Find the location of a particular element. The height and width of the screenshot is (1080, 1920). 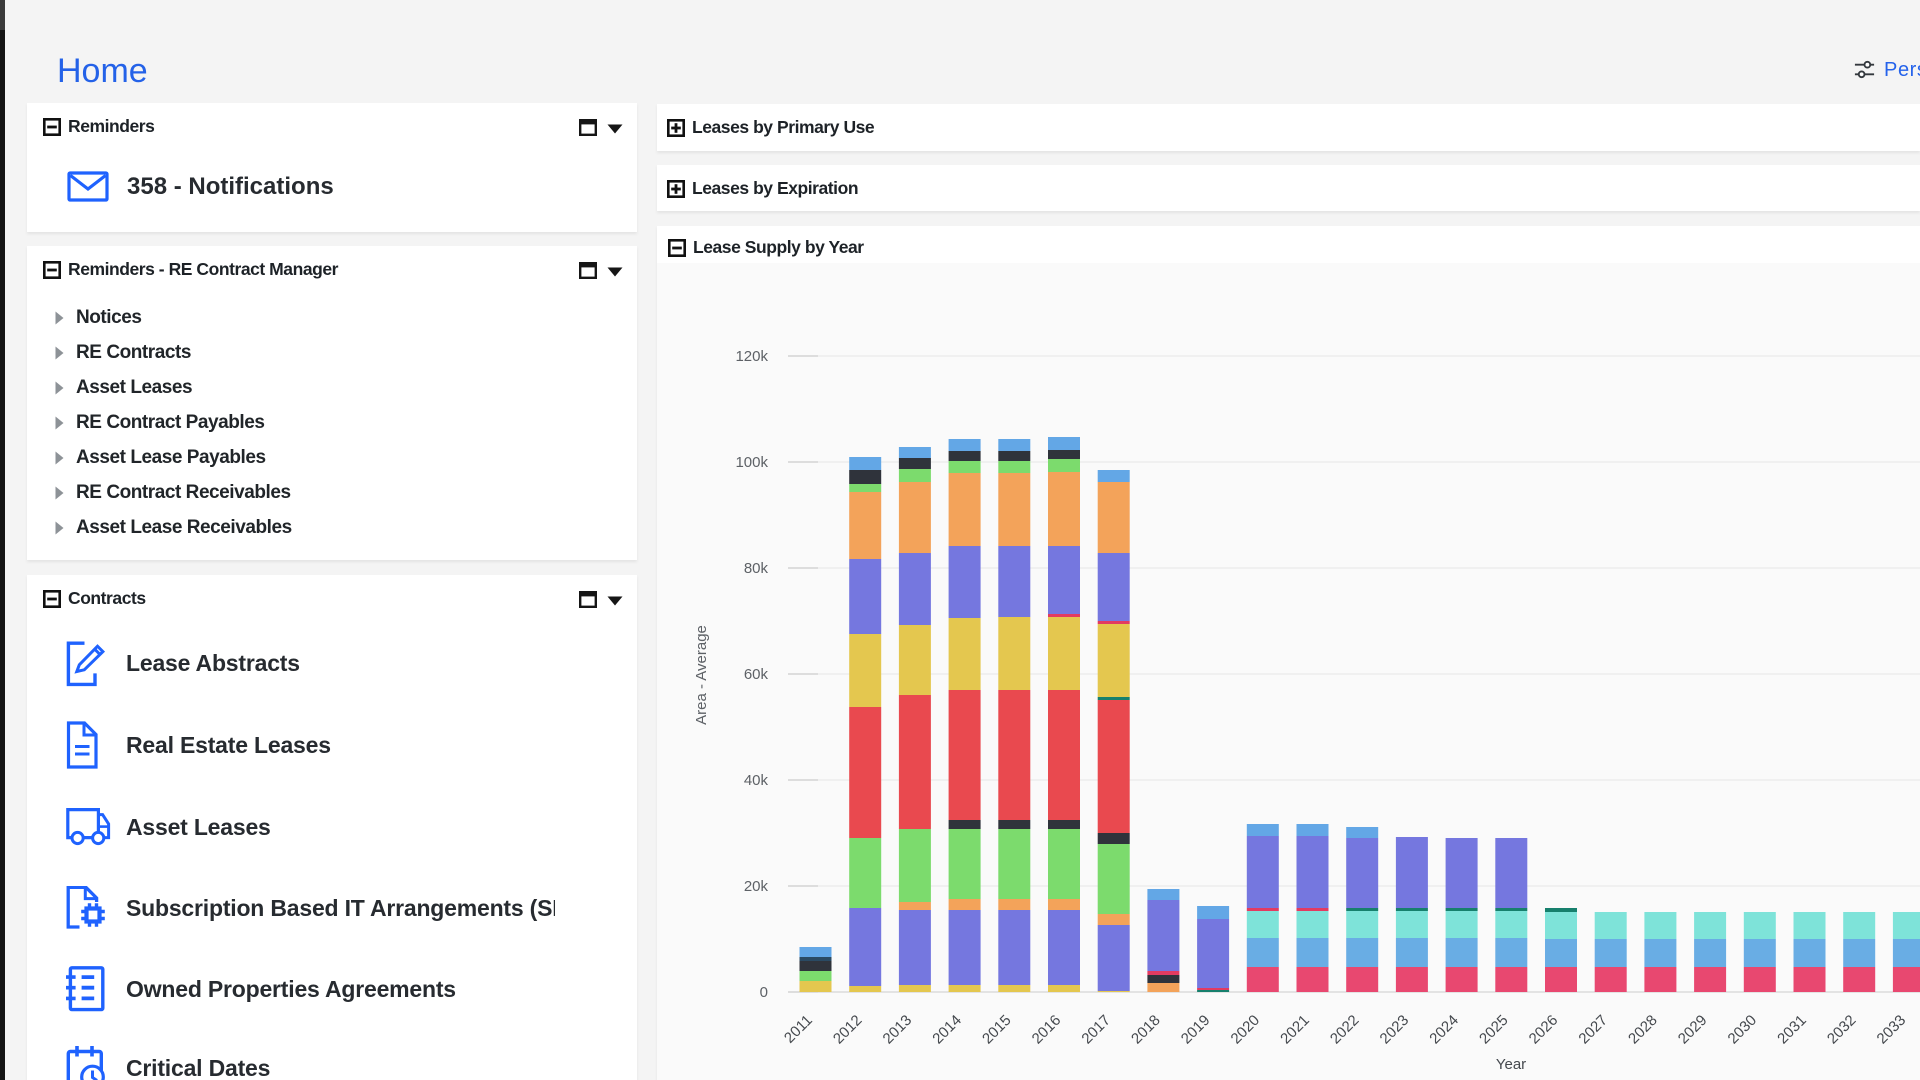

svg-text: 2011 is located at coordinates (798, 1029).